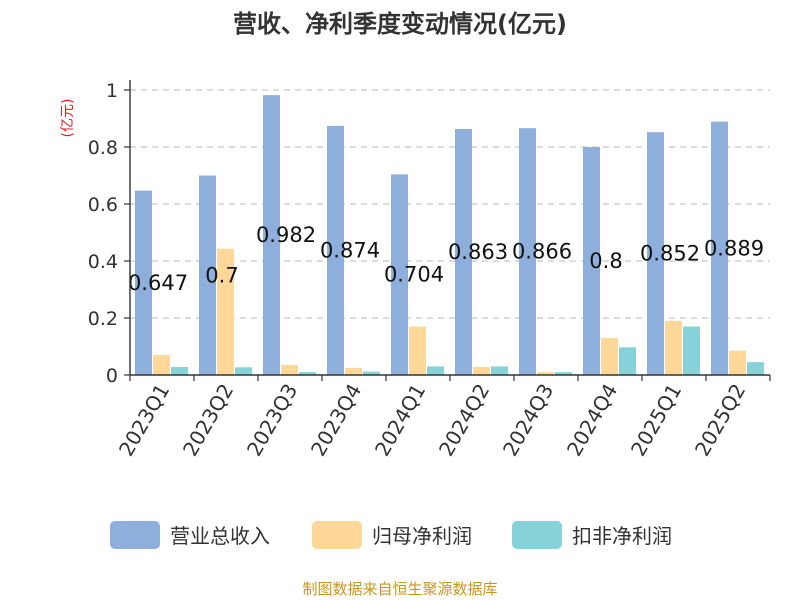  What do you see at coordinates (144, 420) in the screenshot?
I see `x-tick-label: 2023Q1` at bounding box center [144, 420].